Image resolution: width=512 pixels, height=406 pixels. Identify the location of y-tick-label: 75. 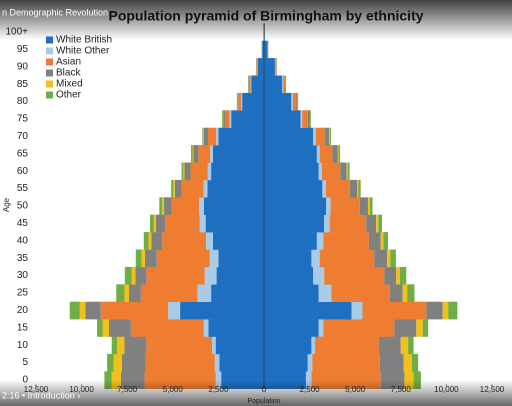
(23, 119).